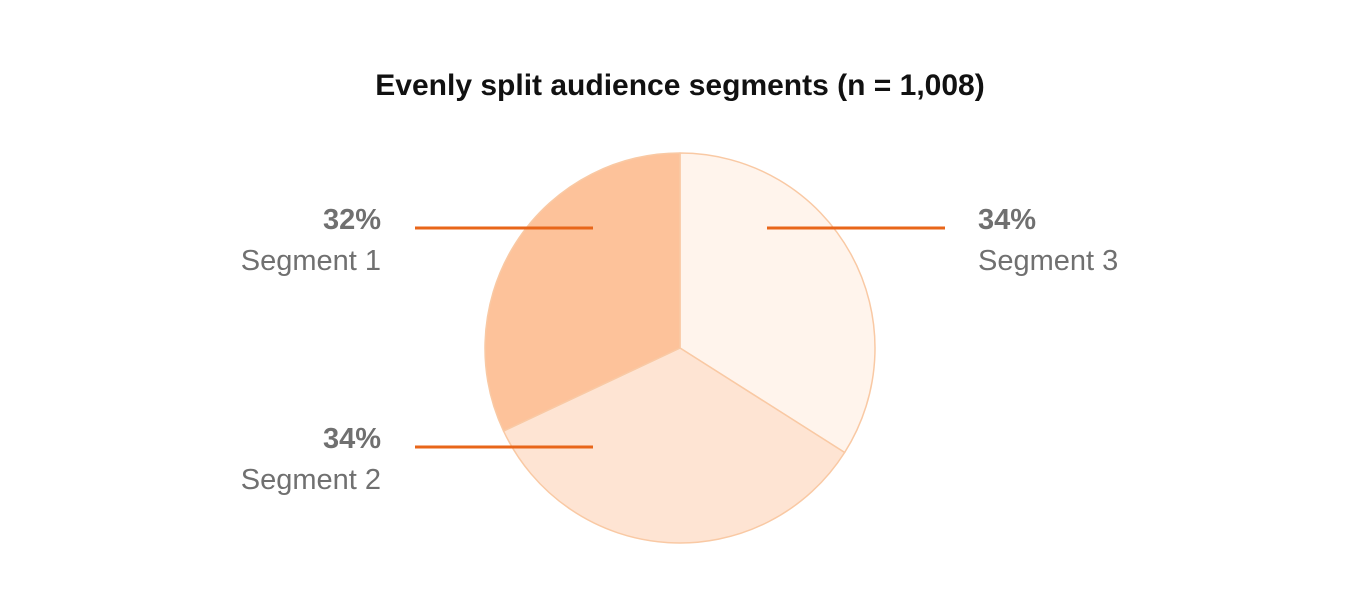 The width and height of the screenshot is (1360, 608). I want to click on segment-label-segment-3: Segment 3, so click(1048, 261).